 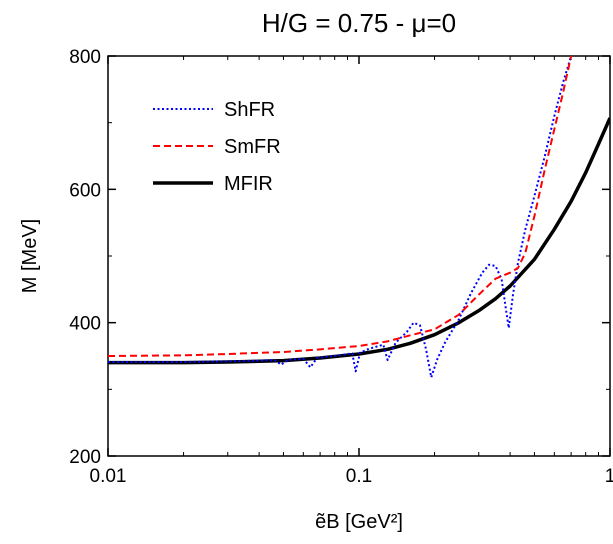 What do you see at coordinates (85, 324) in the screenshot?
I see `y-tick-label: 400` at bounding box center [85, 324].